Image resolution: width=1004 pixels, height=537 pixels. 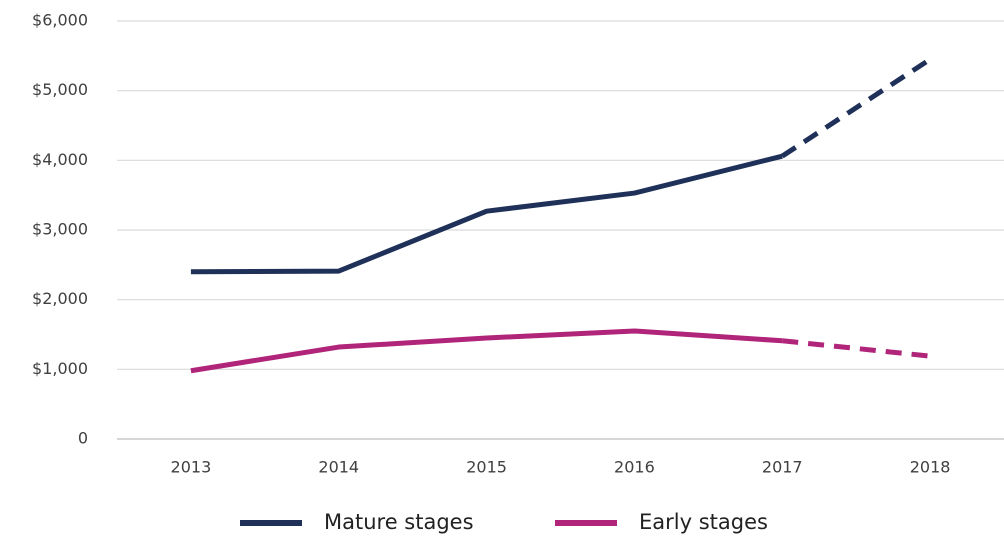 What do you see at coordinates (191, 467) in the screenshot?
I see `x-tick-label: 2013` at bounding box center [191, 467].